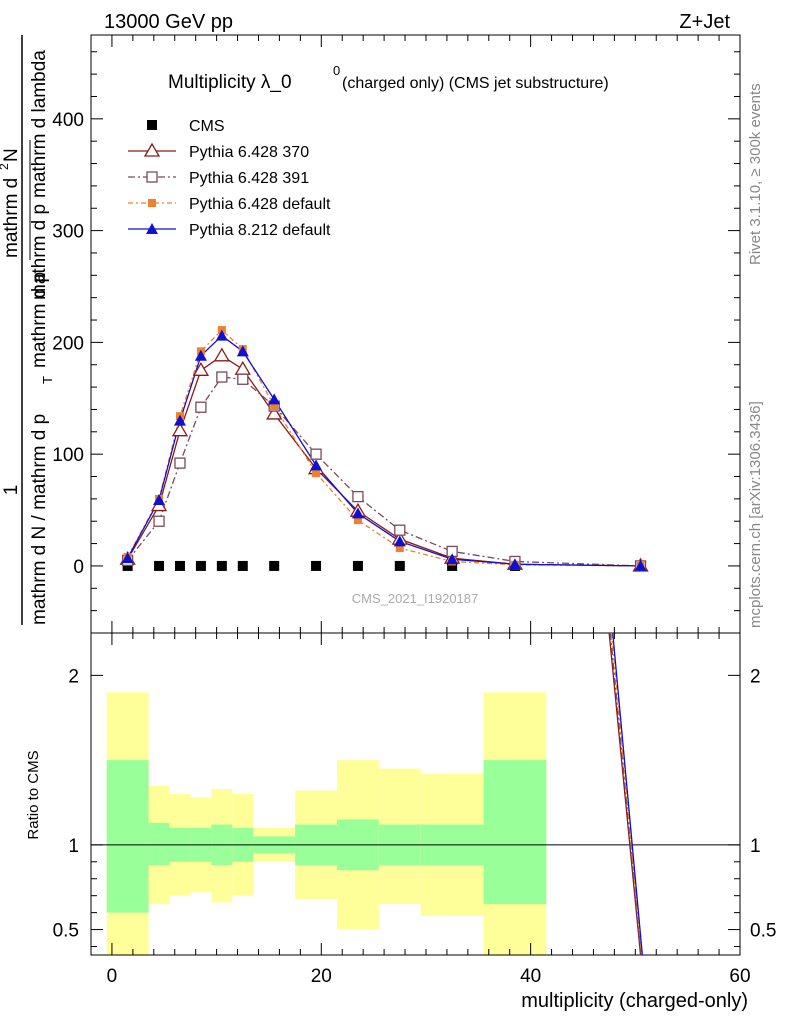 This screenshot has width=786, height=1024. I want to click on y-axis-title-frac-top-sup: 2, so click(5, 166).